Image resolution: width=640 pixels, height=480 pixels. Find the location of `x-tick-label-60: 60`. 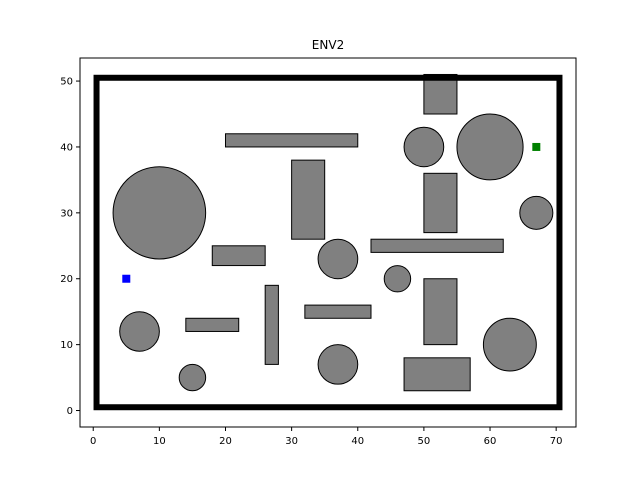

x-tick-label-60: 60 is located at coordinates (490, 441).